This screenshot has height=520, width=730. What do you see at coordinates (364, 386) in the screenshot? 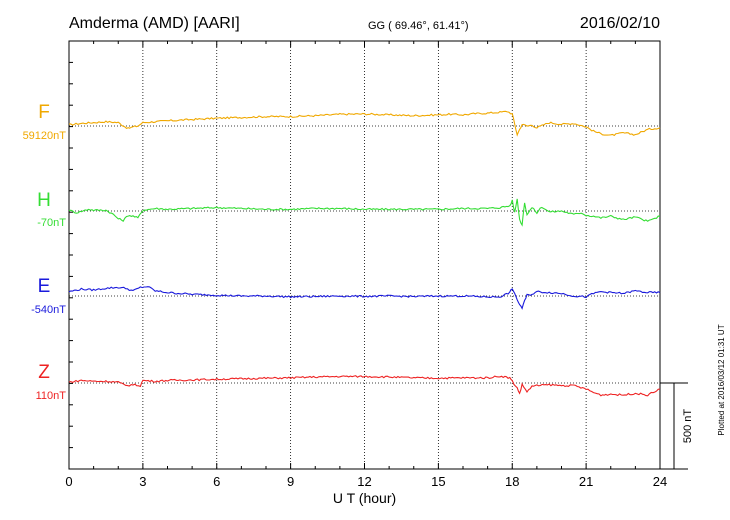
I see `series-line-z` at bounding box center [364, 386].